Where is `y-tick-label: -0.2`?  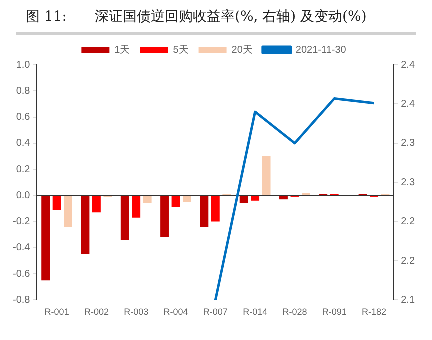
y-tick-label: -0.2 is located at coordinates (21, 222).